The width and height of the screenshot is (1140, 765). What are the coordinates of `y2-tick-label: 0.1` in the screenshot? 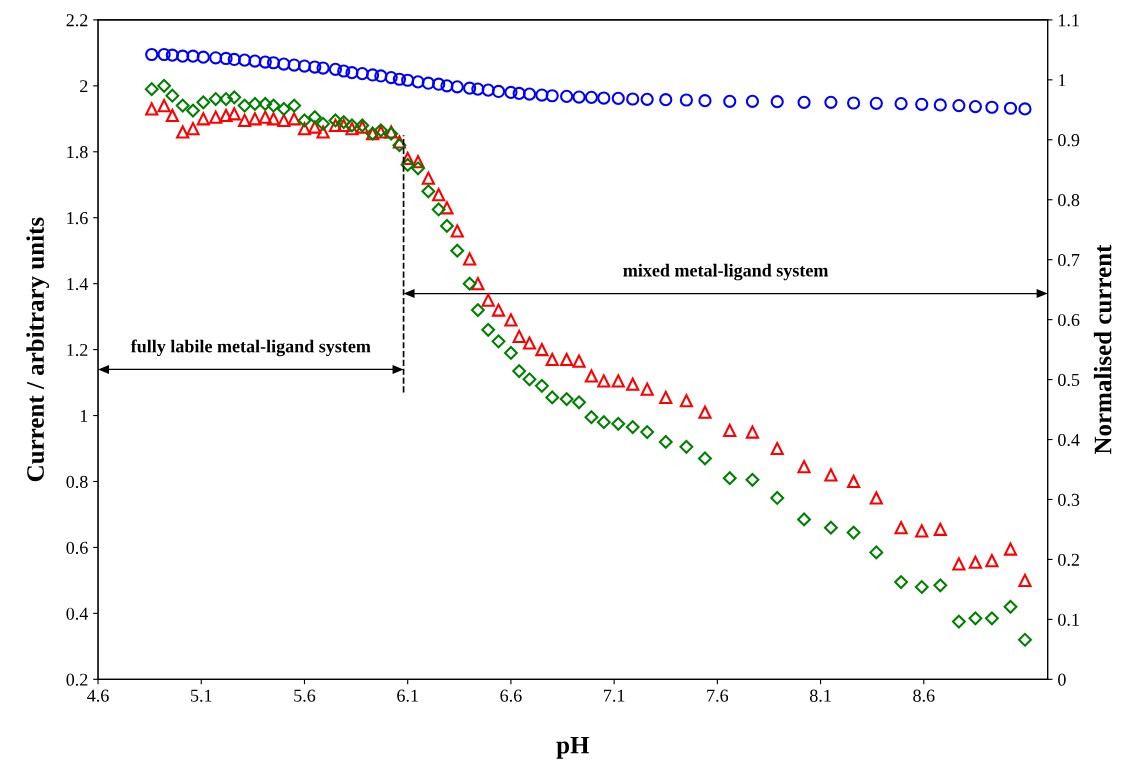 It's located at (1068, 619).